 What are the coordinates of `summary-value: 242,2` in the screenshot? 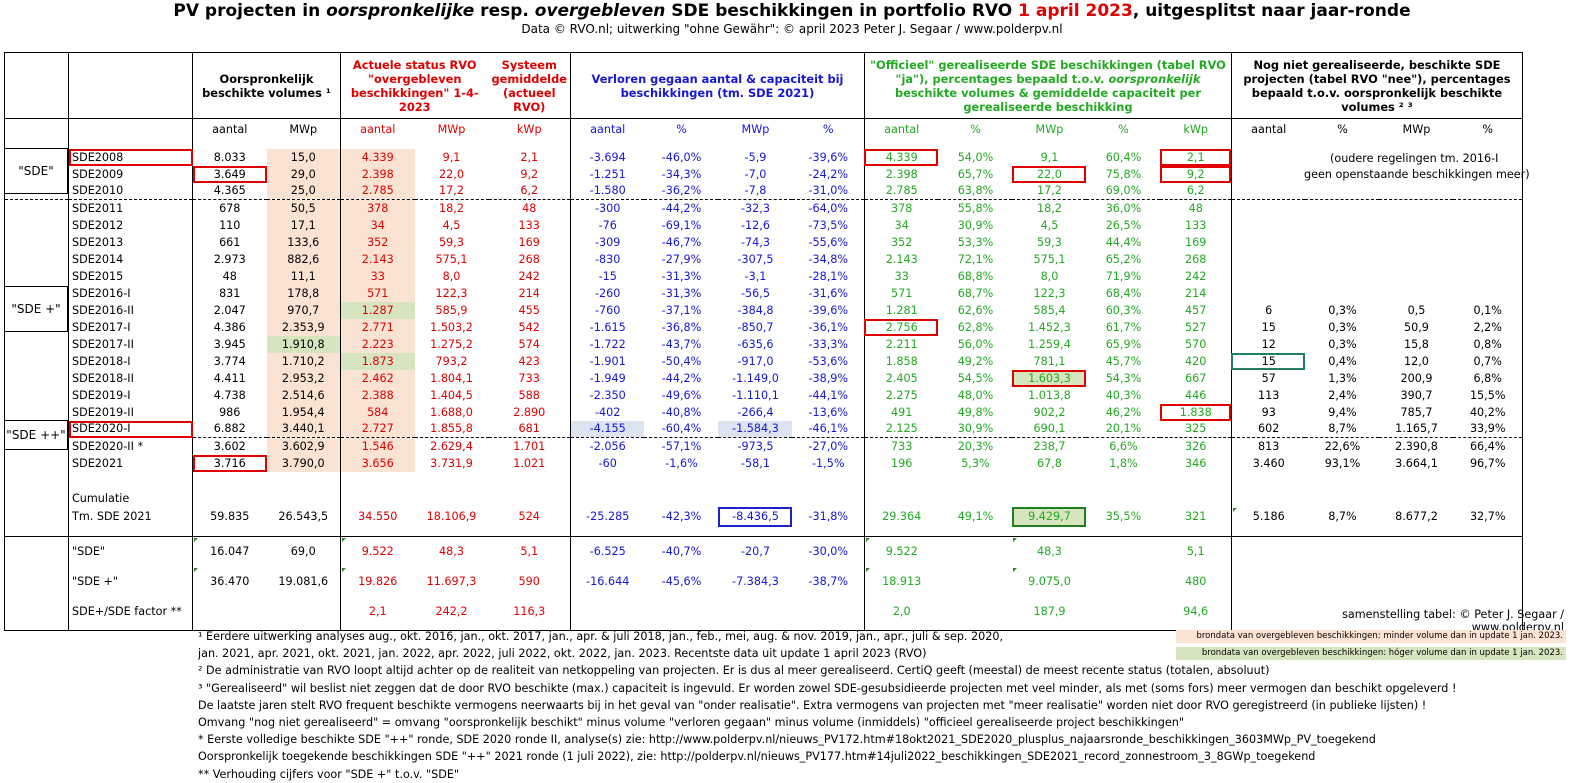 It's located at (451, 611).